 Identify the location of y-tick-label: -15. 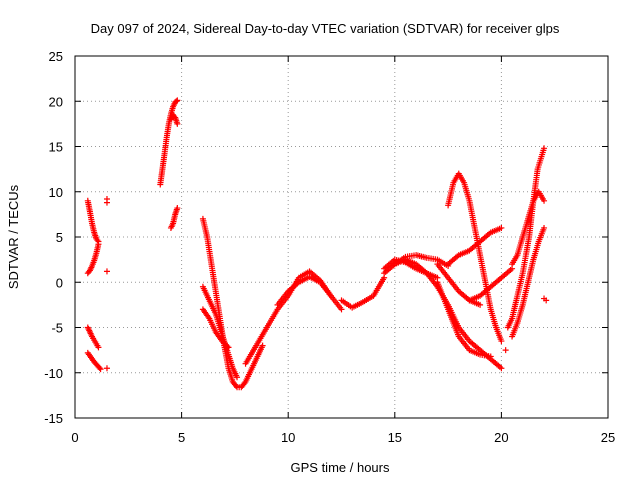
(53, 418).